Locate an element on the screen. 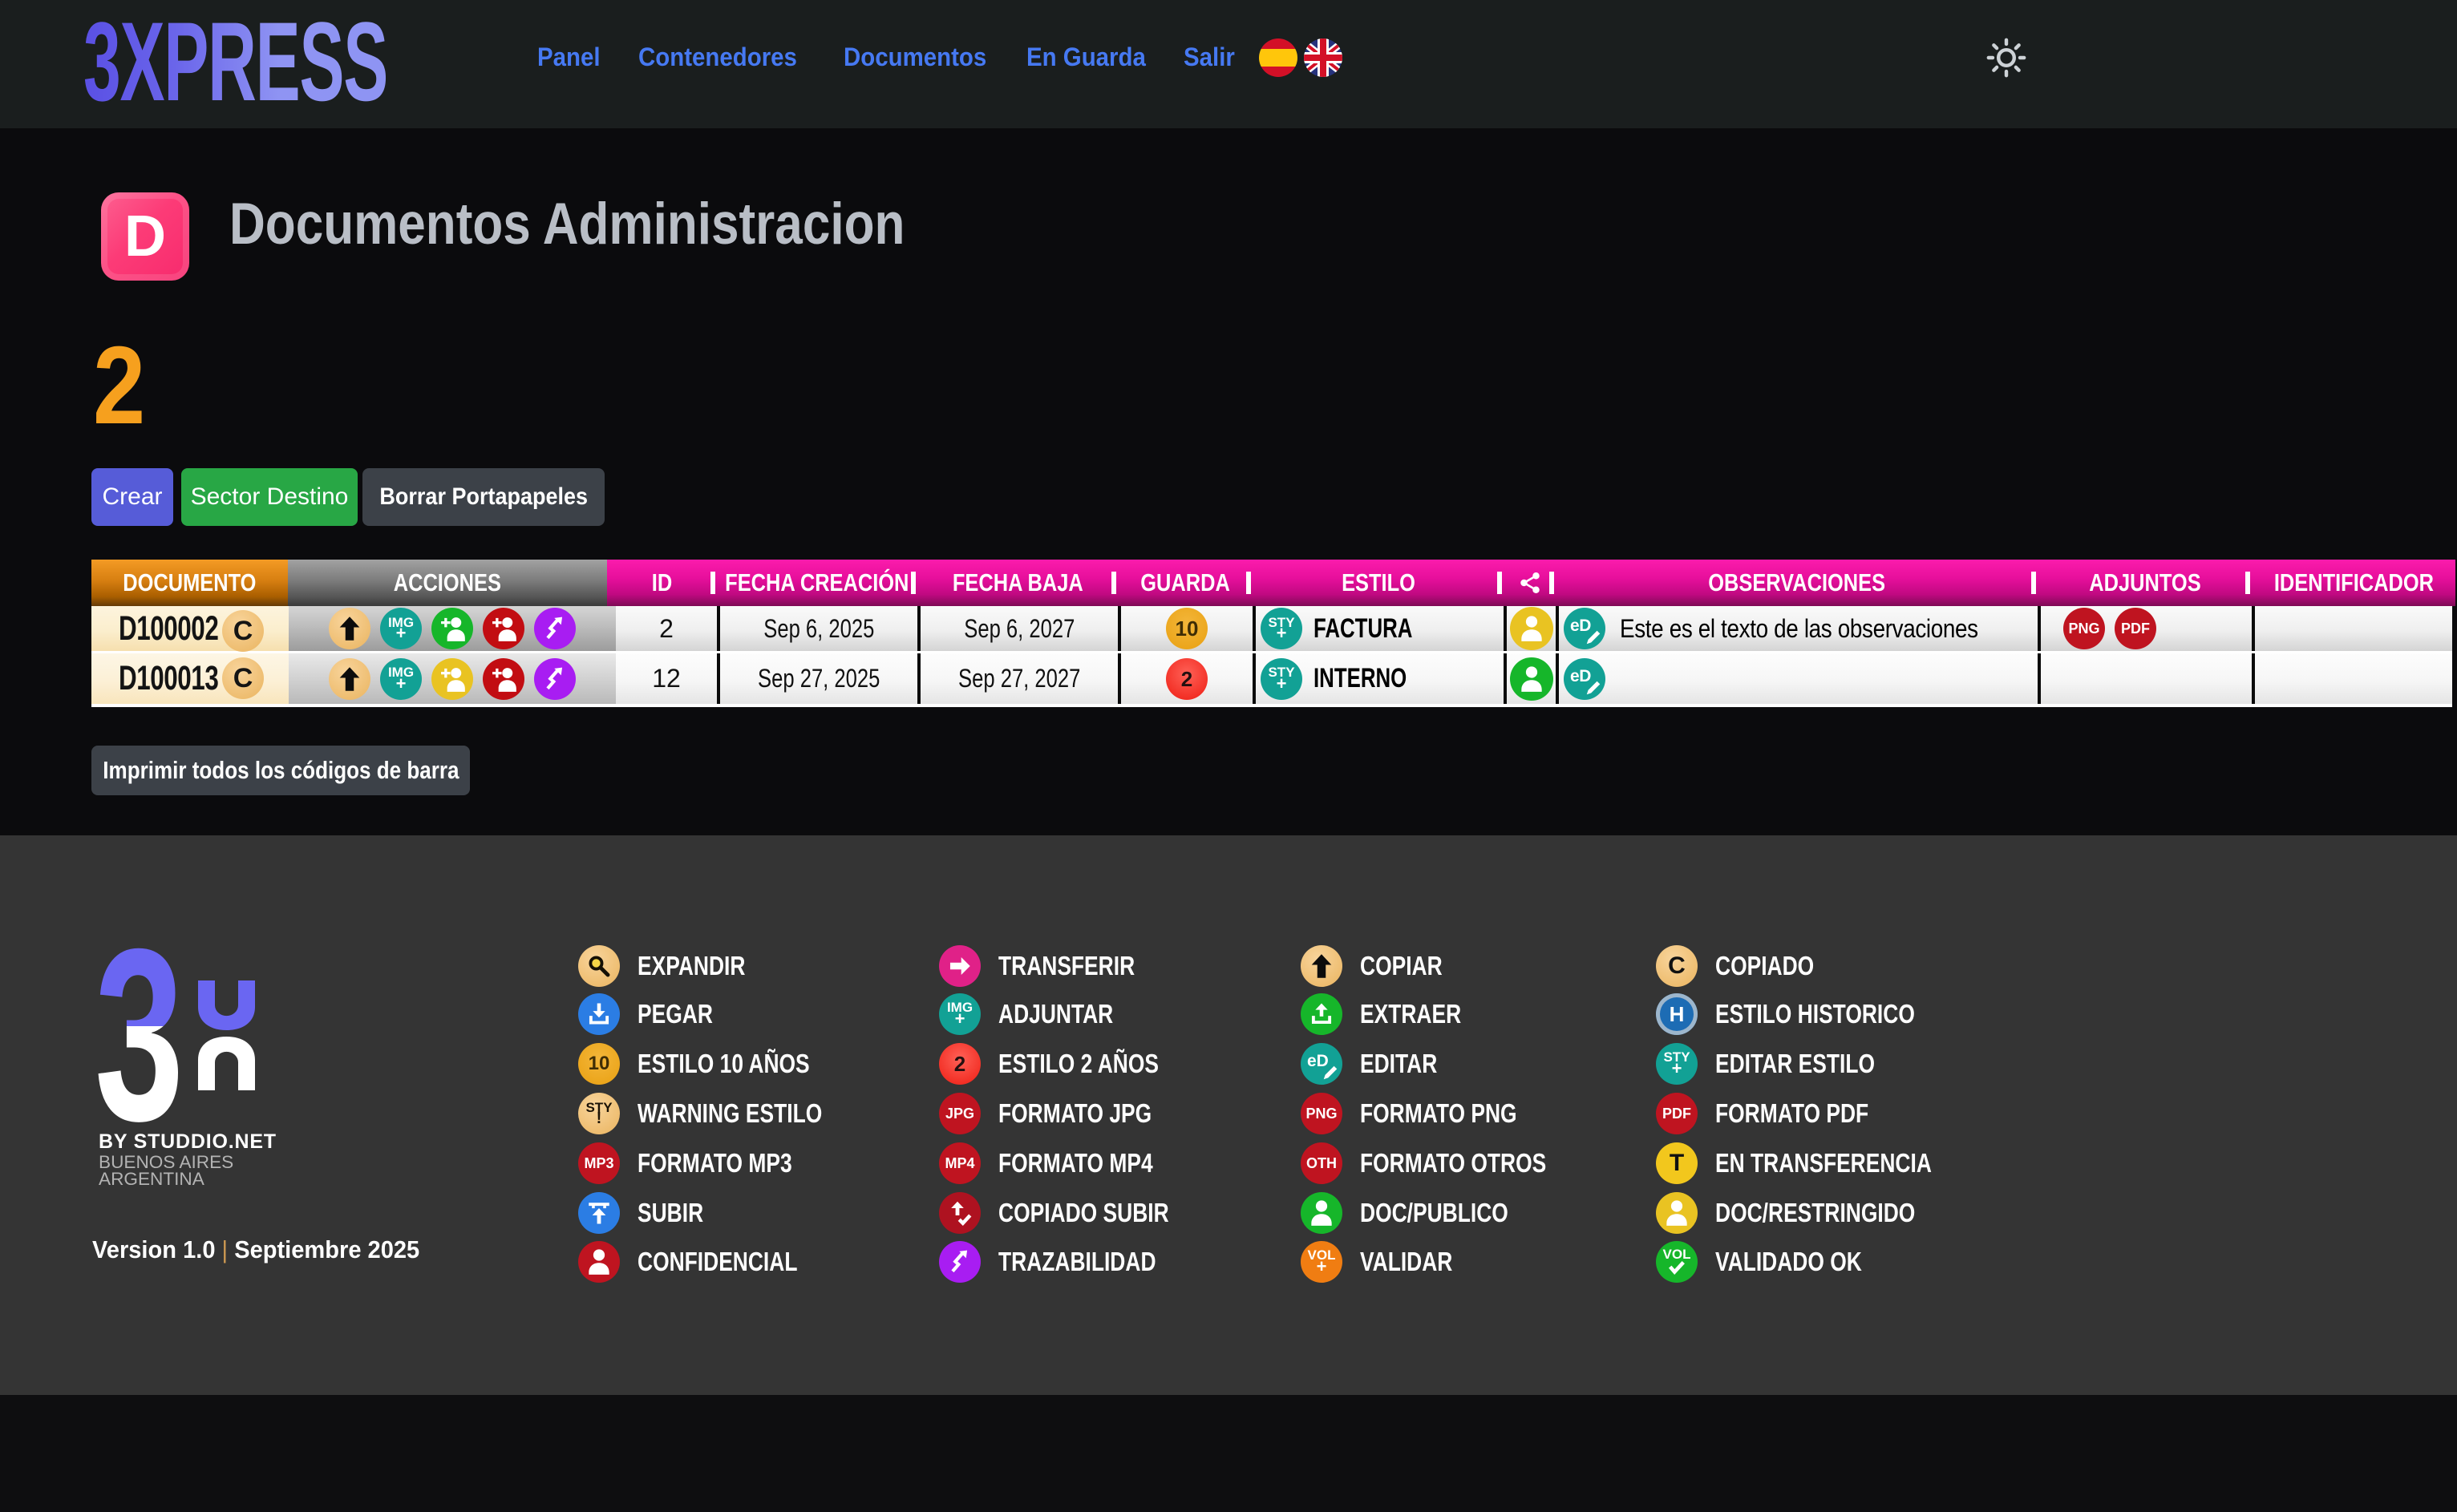 The image size is (2457, 1512). svg-text: 3 is located at coordinates (139, 1035).